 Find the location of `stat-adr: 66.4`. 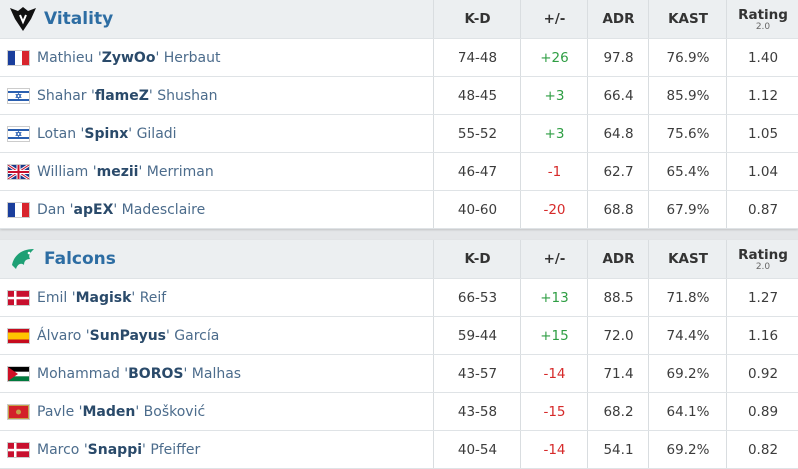

stat-adr: 66.4 is located at coordinates (618, 95).